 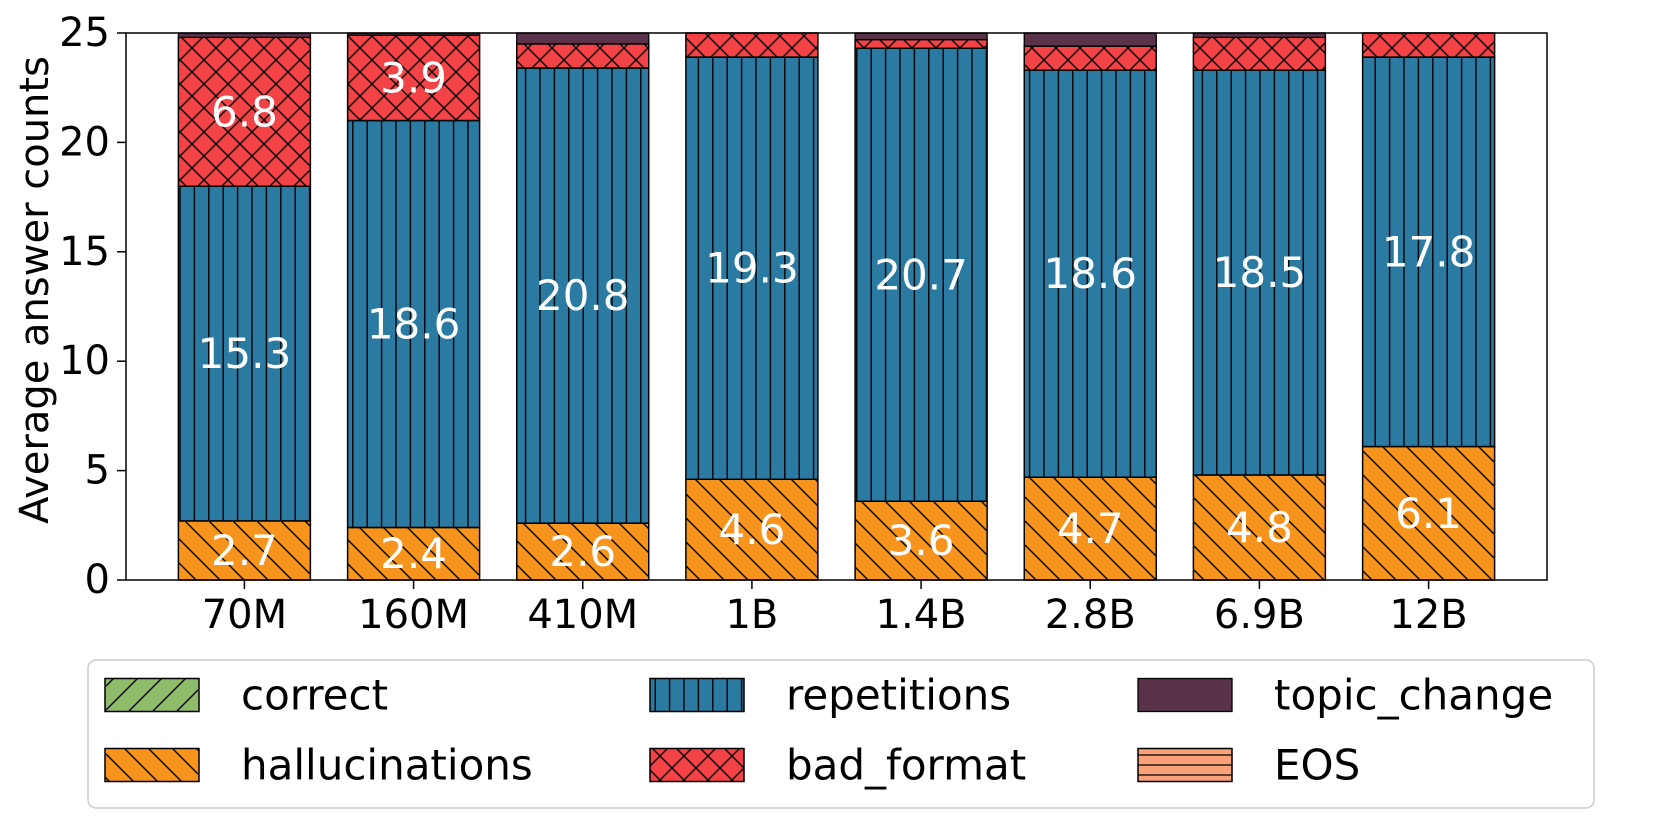 I want to click on bar-hatch-bad-format-1-4b, so click(x=921, y=43).